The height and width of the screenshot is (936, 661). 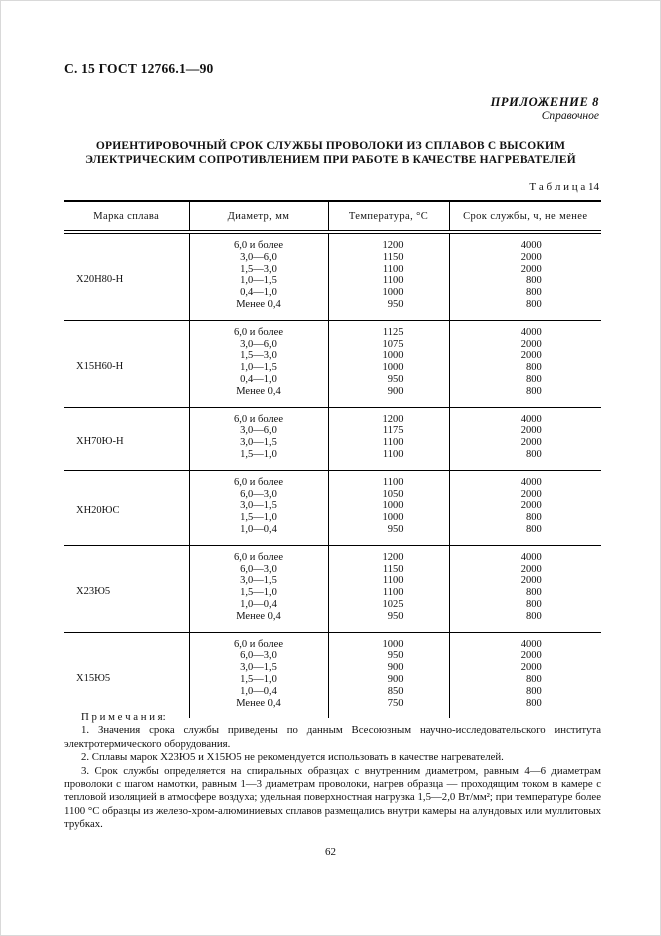 I want to click on alloy-name: ХН70Ю-Н, so click(x=127, y=438).